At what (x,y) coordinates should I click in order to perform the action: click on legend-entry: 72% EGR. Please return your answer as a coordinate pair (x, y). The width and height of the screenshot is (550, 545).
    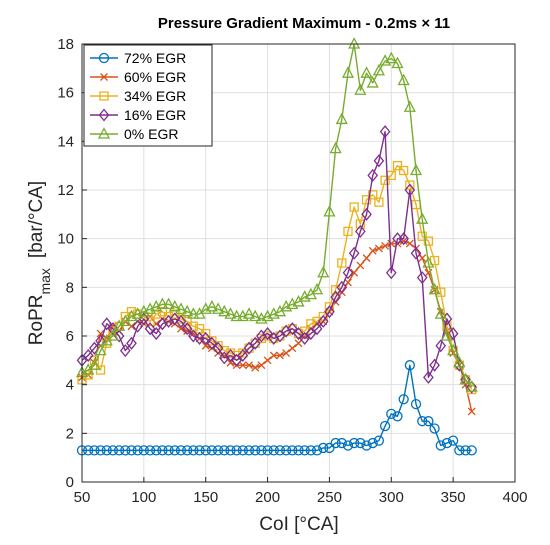
    Looking at the image, I should click on (138, 58).